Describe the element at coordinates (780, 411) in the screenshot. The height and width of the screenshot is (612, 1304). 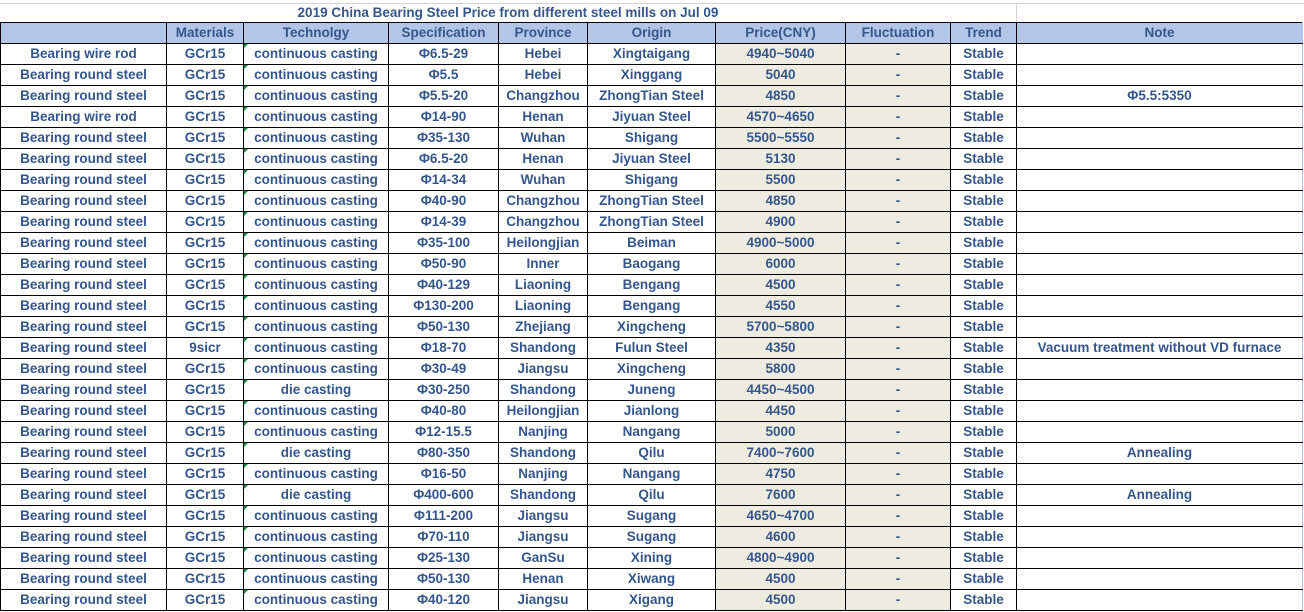
I see `cell-price: 4450` at that location.